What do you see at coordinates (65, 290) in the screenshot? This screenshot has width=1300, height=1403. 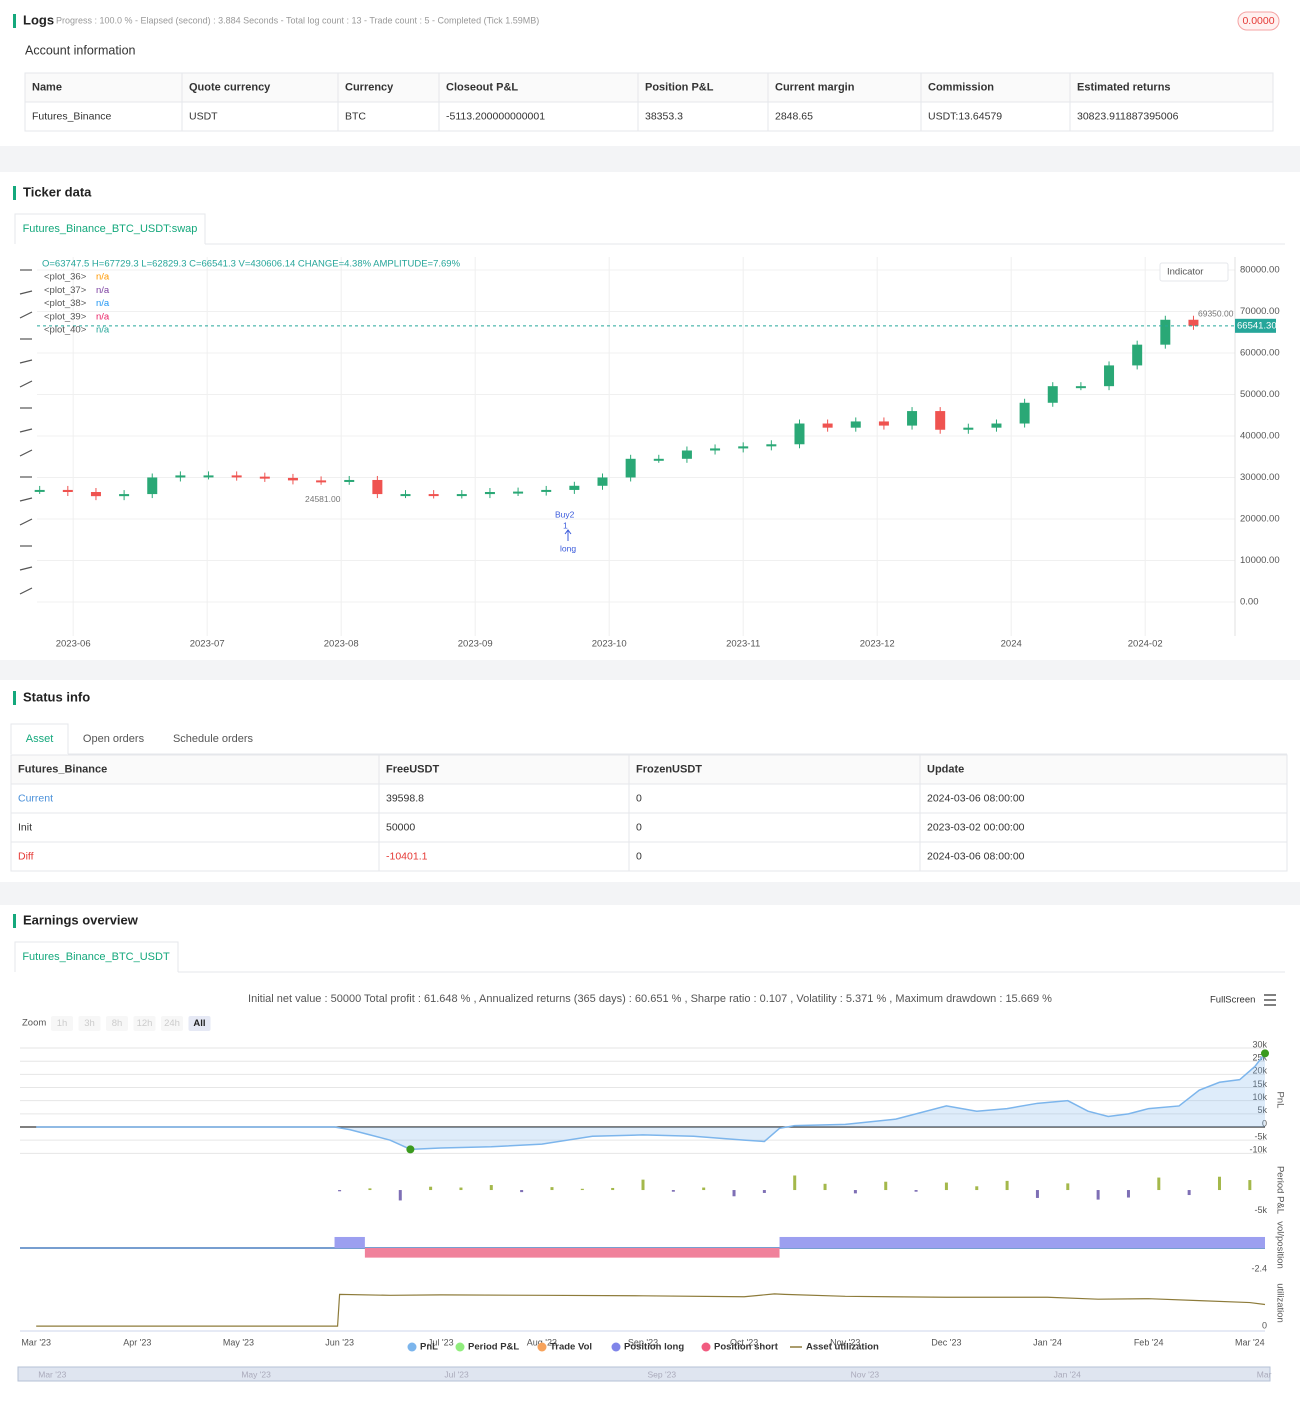 I see `plot-name: <plot_37>` at bounding box center [65, 290].